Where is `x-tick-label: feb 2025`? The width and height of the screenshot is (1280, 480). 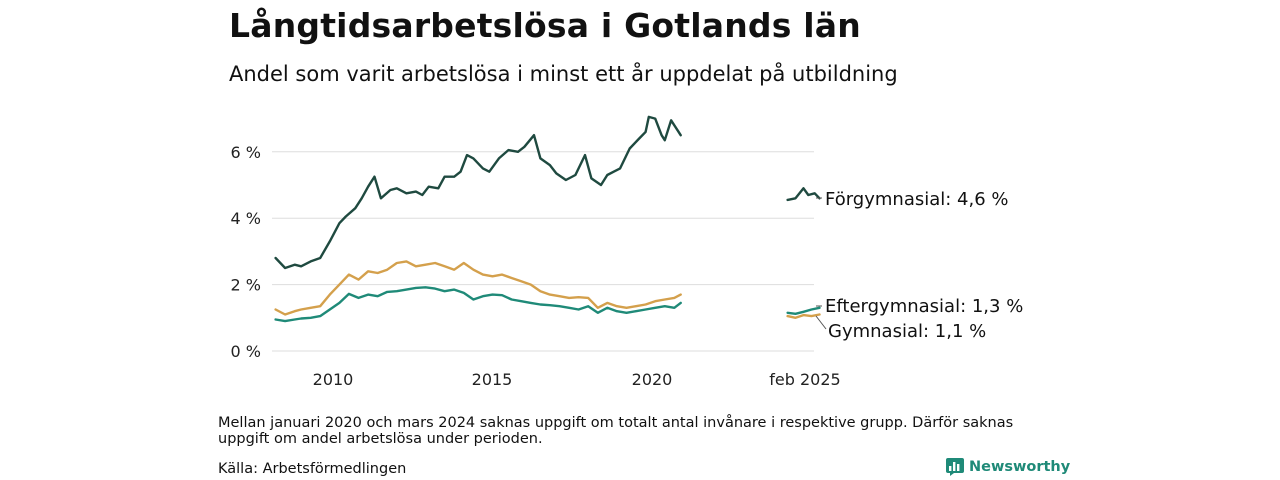
x-tick-label: feb 2025 is located at coordinates (804, 379).